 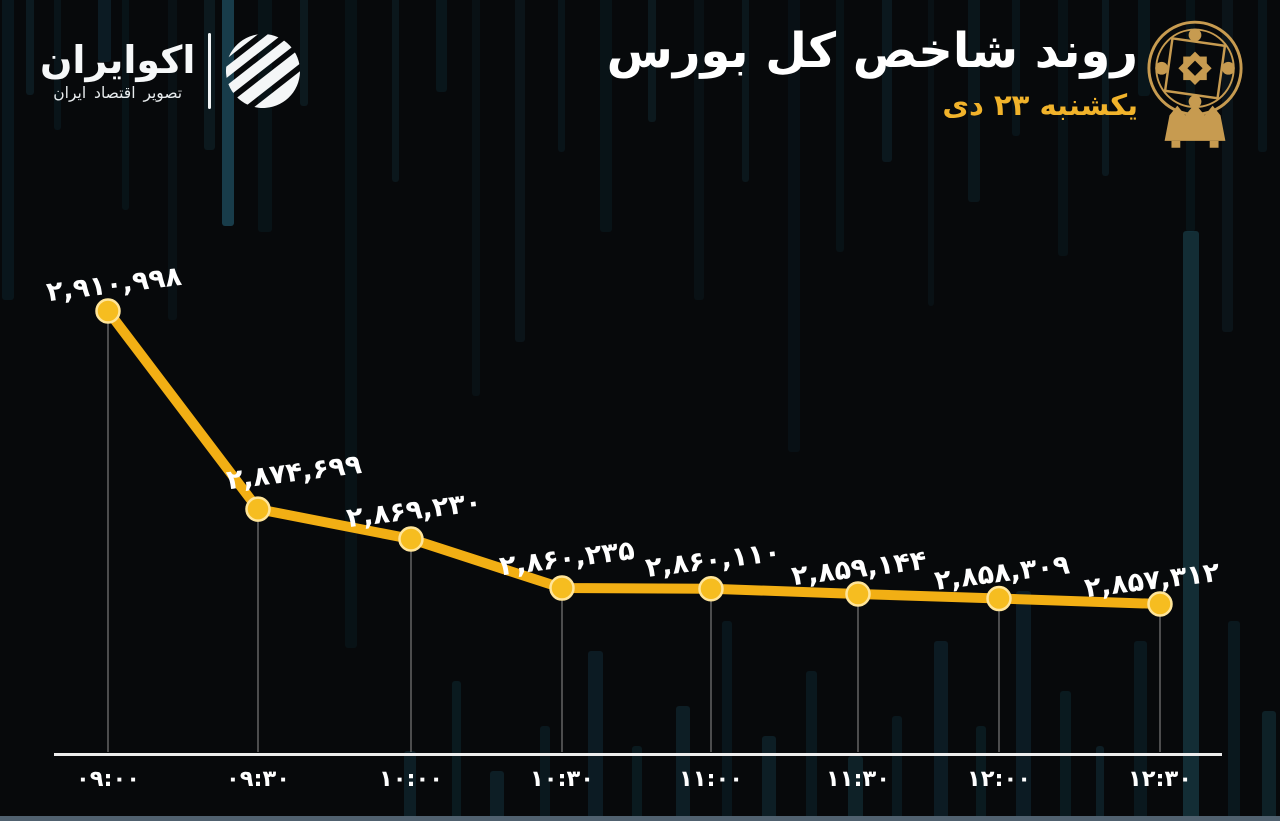 I want to click on header-titles: روند شاخص کل بورس یکشنبه ۲۳ دی, so click(x=872, y=73).